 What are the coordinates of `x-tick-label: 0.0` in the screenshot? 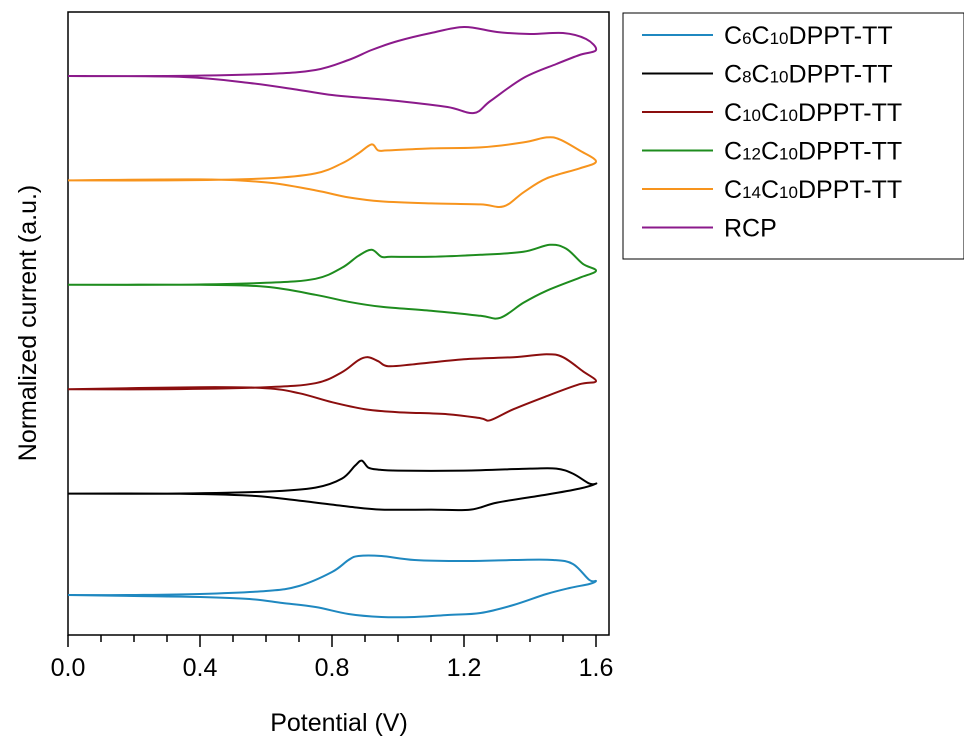 It's located at (68, 668).